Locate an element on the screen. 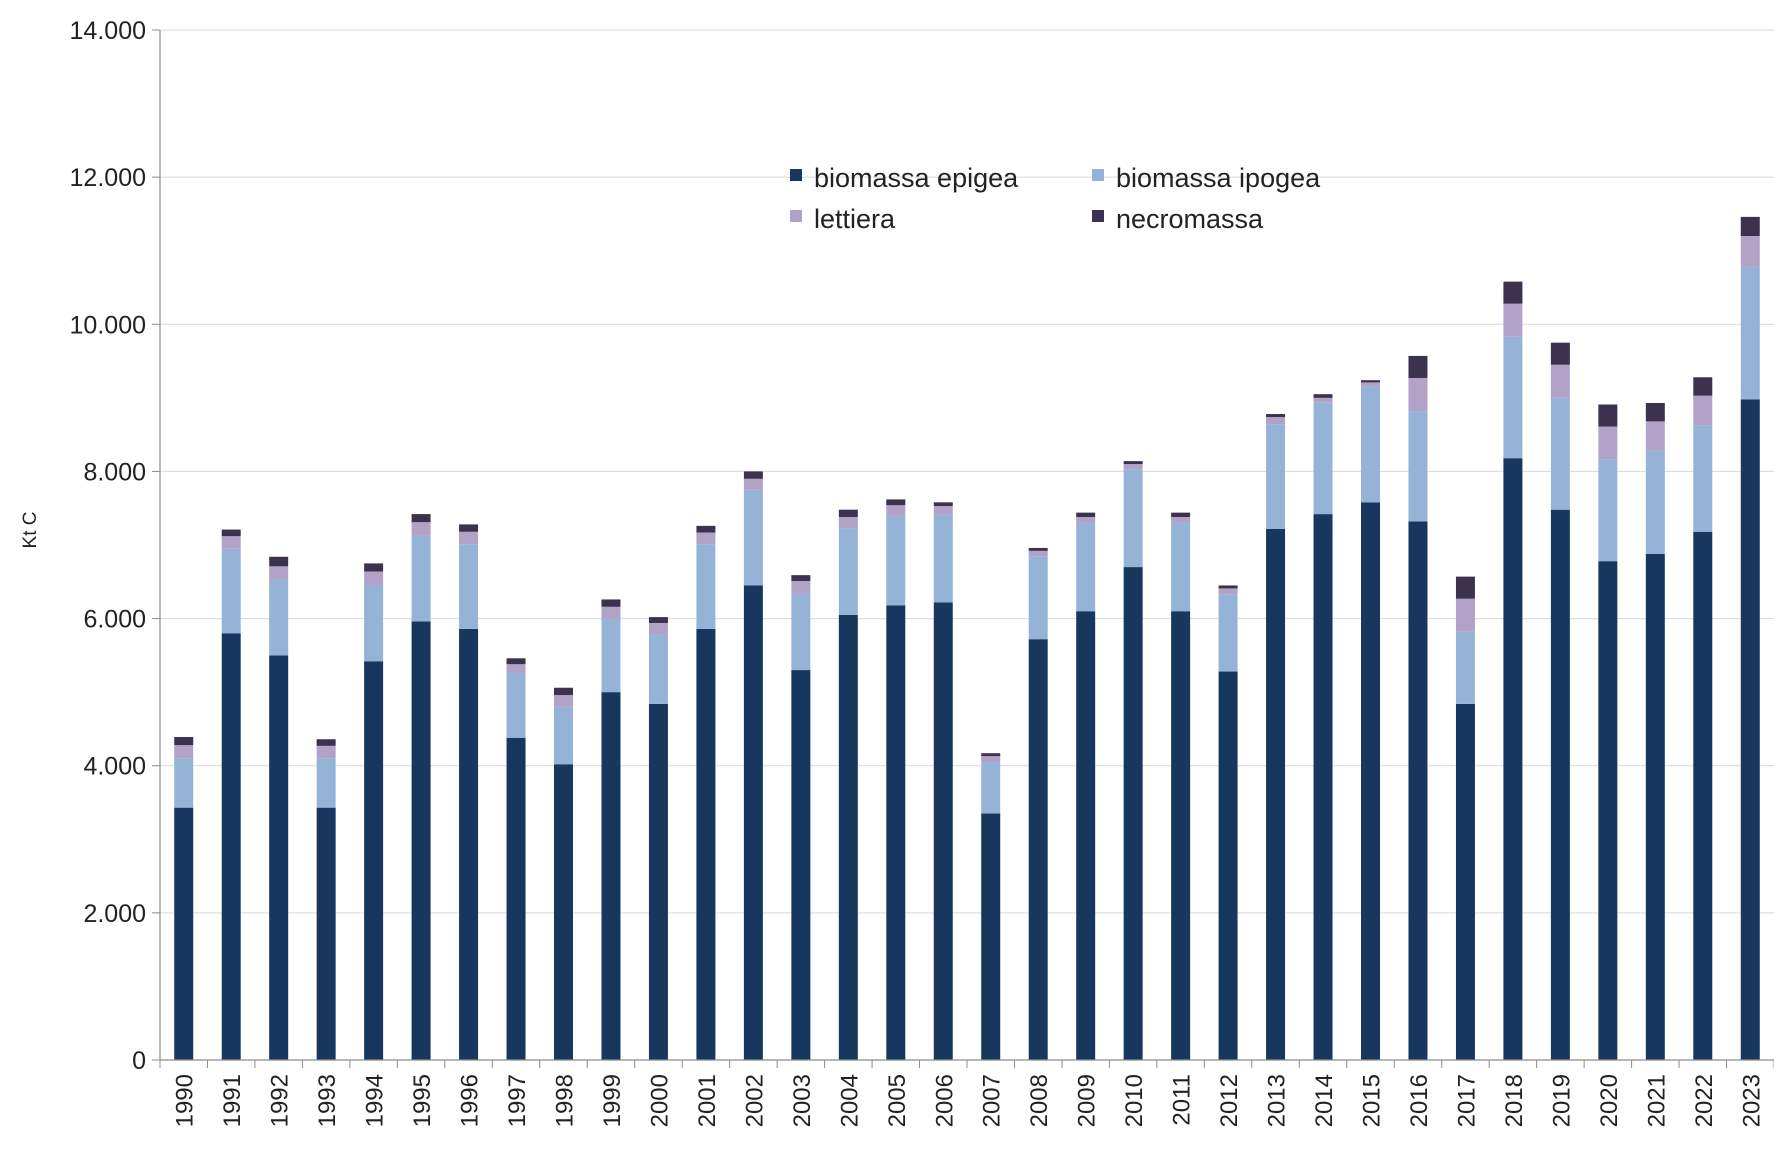 The image size is (1774, 1151). x-tick-label: 1995 is located at coordinates (422, 1100).